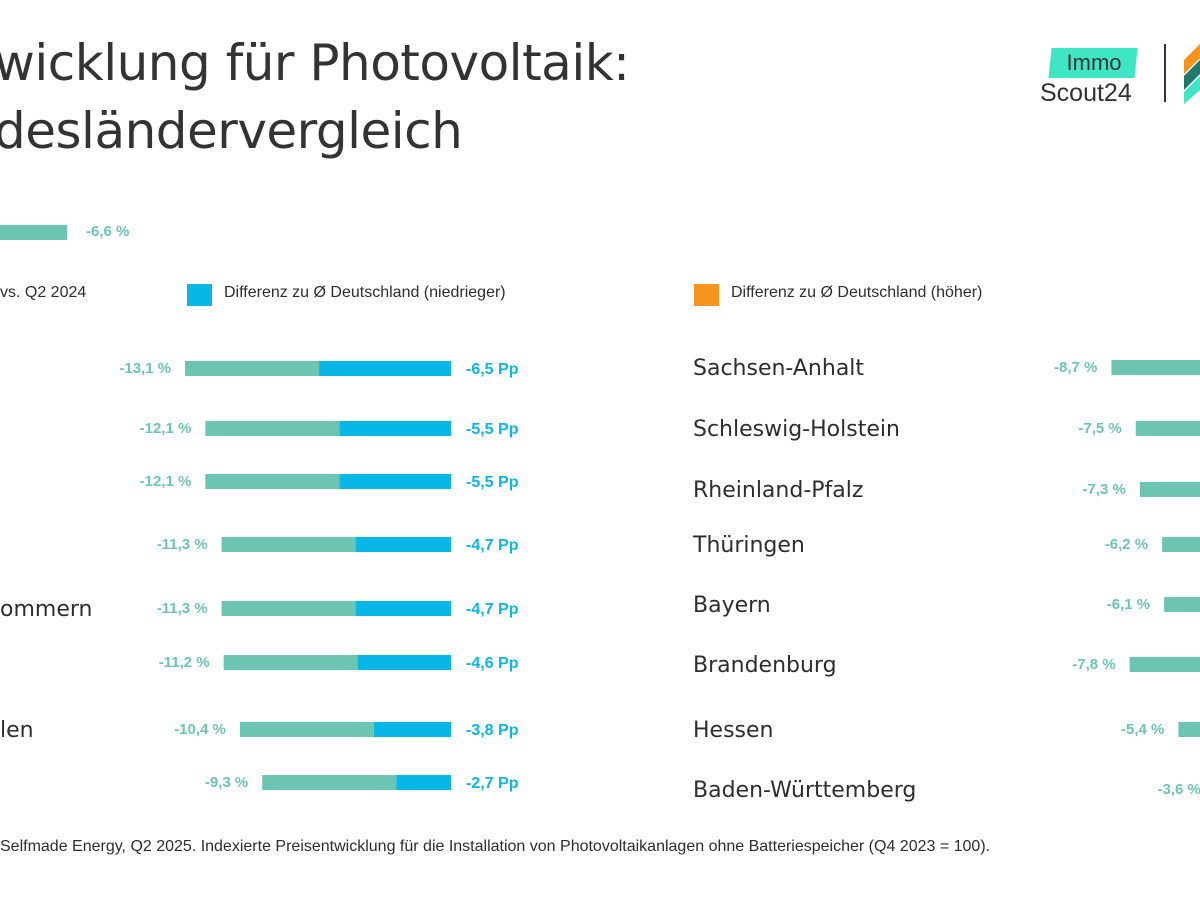 The image size is (1200, 900). I want to click on state-label-right-6: Hessen, so click(733, 730).